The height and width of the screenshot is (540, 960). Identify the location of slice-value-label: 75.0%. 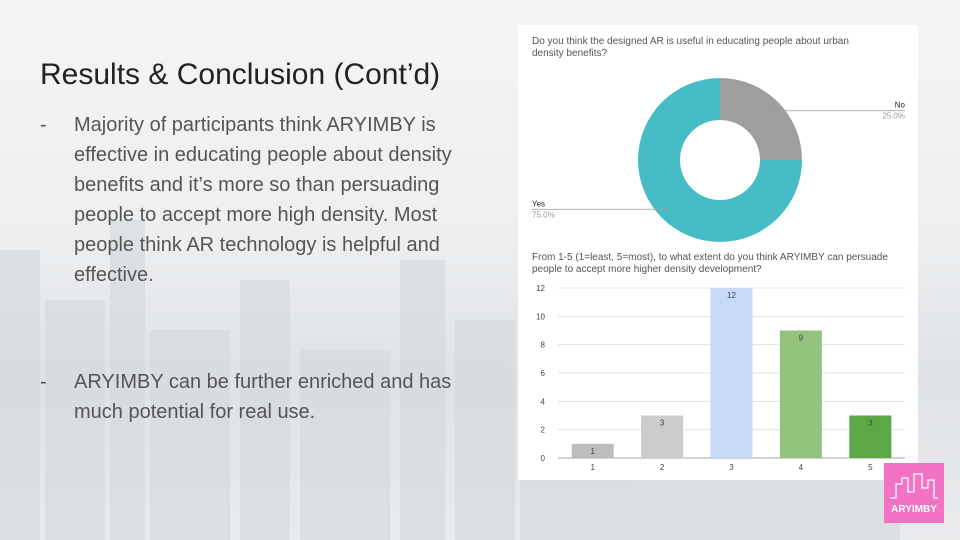
(543, 214).